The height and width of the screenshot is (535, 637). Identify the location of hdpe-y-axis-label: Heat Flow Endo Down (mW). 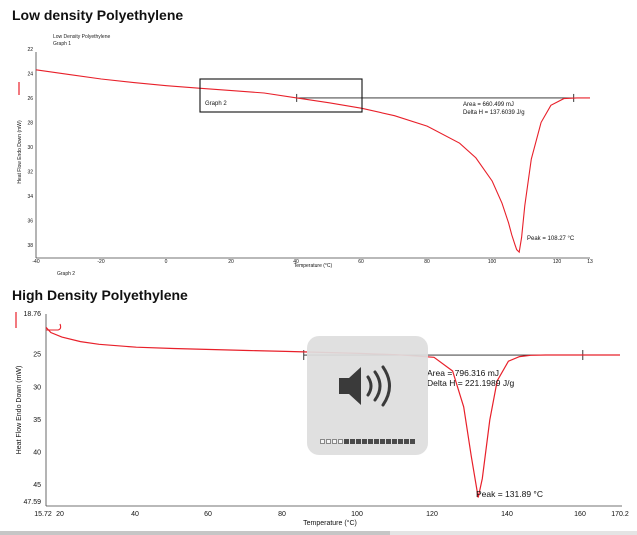
(19, 410).